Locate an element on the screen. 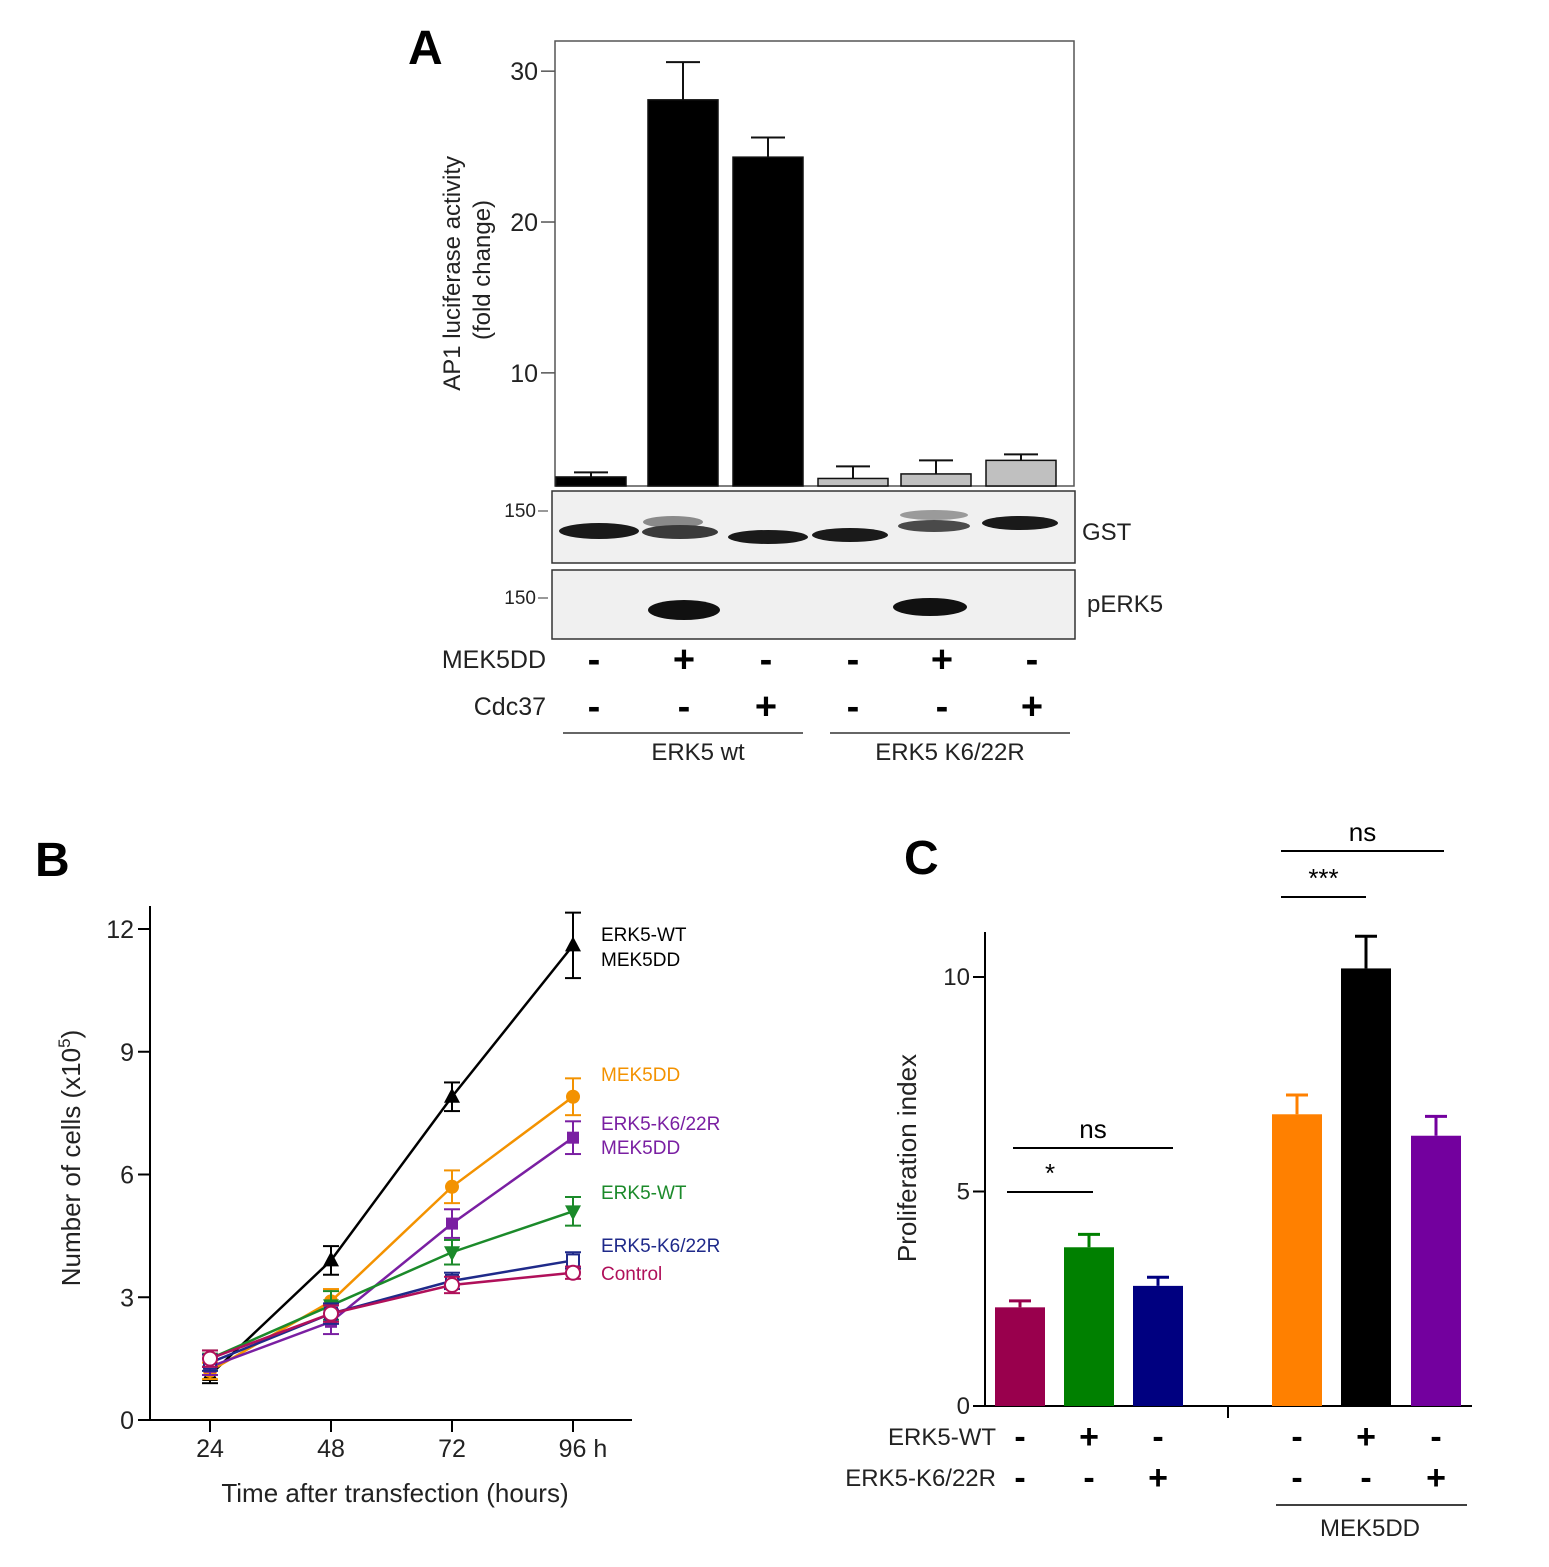 Image resolution: width=1549 pixels, height=1567 pixels. blot-perk5-label: pERK5 is located at coordinates (1125, 604).